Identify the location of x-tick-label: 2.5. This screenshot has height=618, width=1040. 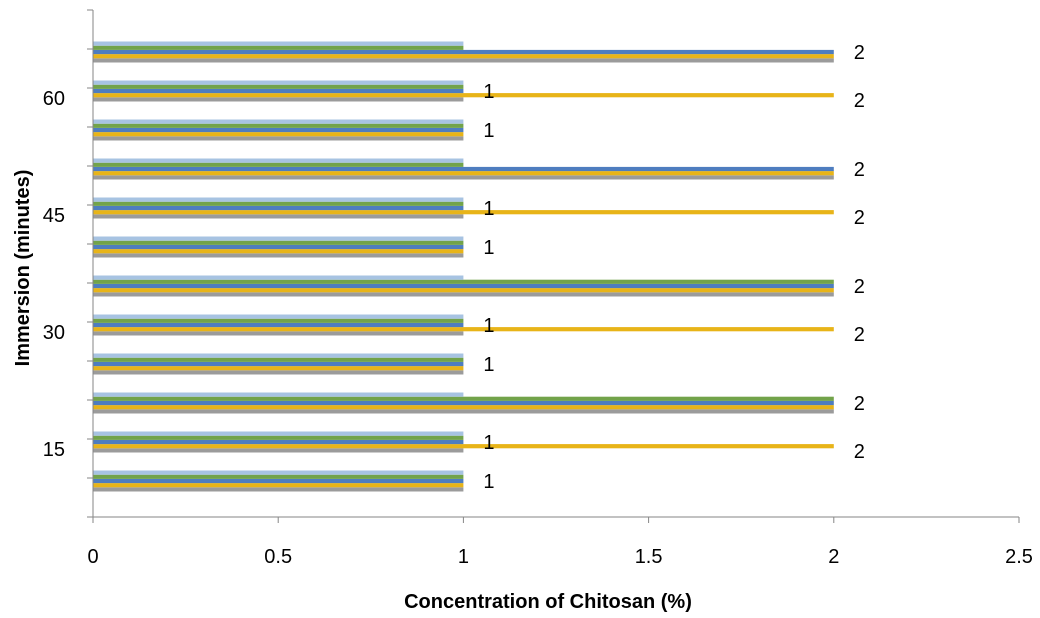
(1019, 557).